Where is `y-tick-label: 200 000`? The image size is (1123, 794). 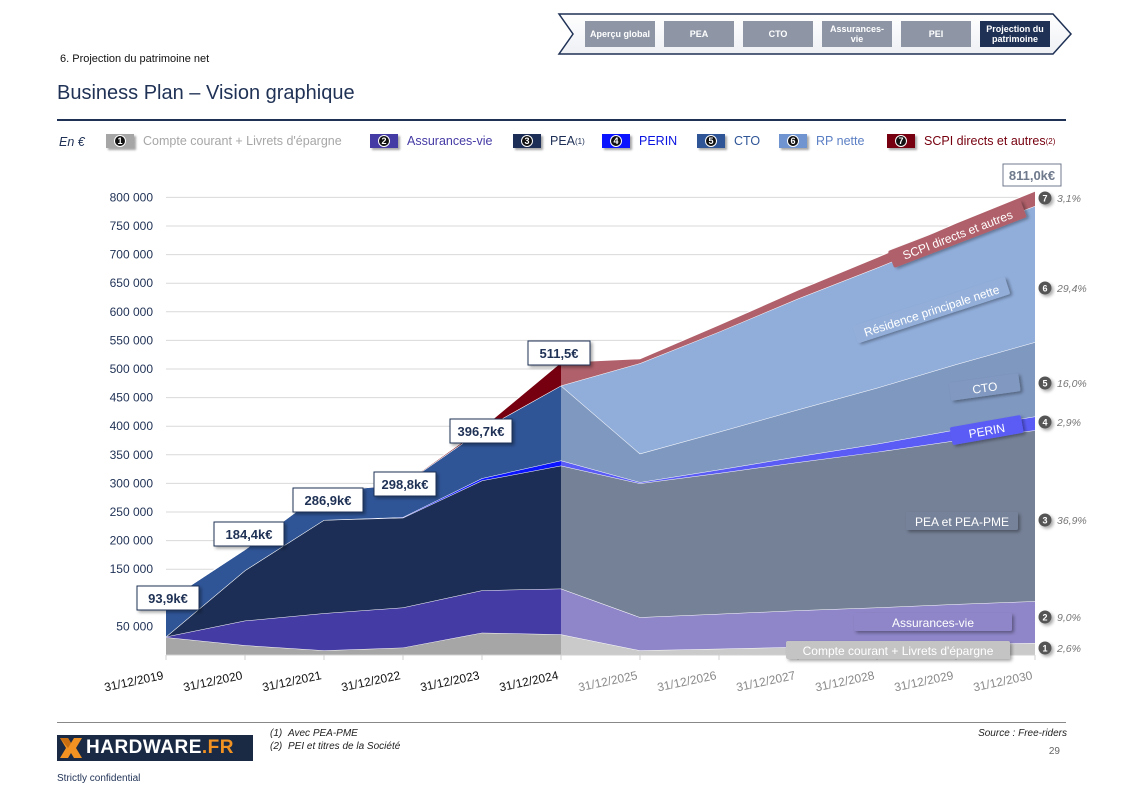 y-tick-label: 200 000 is located at coordinates (132, 541).